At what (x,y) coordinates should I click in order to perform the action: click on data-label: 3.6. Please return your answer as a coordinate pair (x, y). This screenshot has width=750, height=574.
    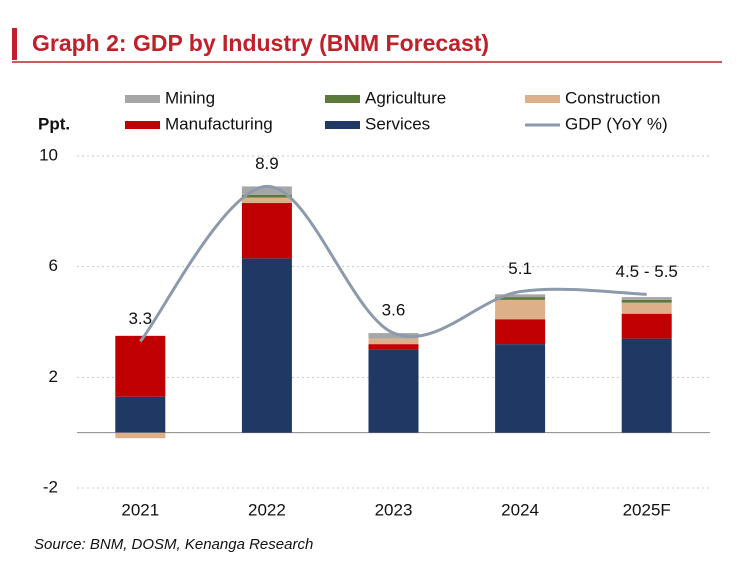
    Looking at the image, I should click on (394, 310).